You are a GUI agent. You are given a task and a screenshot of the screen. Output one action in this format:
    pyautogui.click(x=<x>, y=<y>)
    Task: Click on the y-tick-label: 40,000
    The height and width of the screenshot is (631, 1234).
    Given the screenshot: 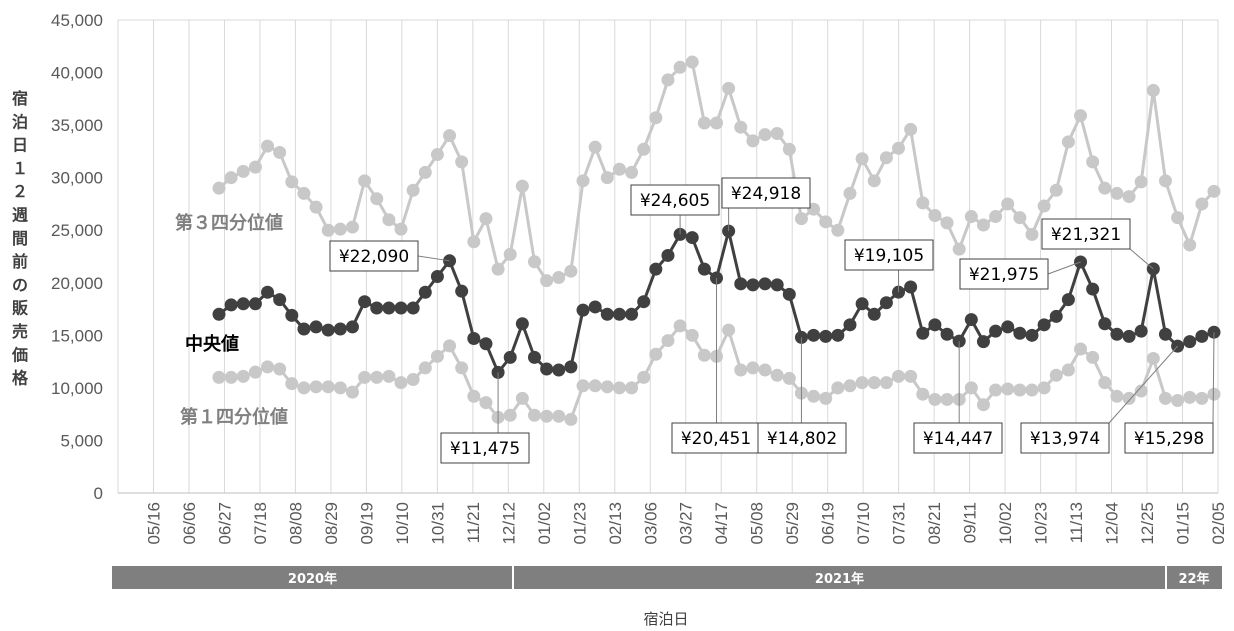 What is the action you would take?
    pyautogui.click(x=77, y=73)
    